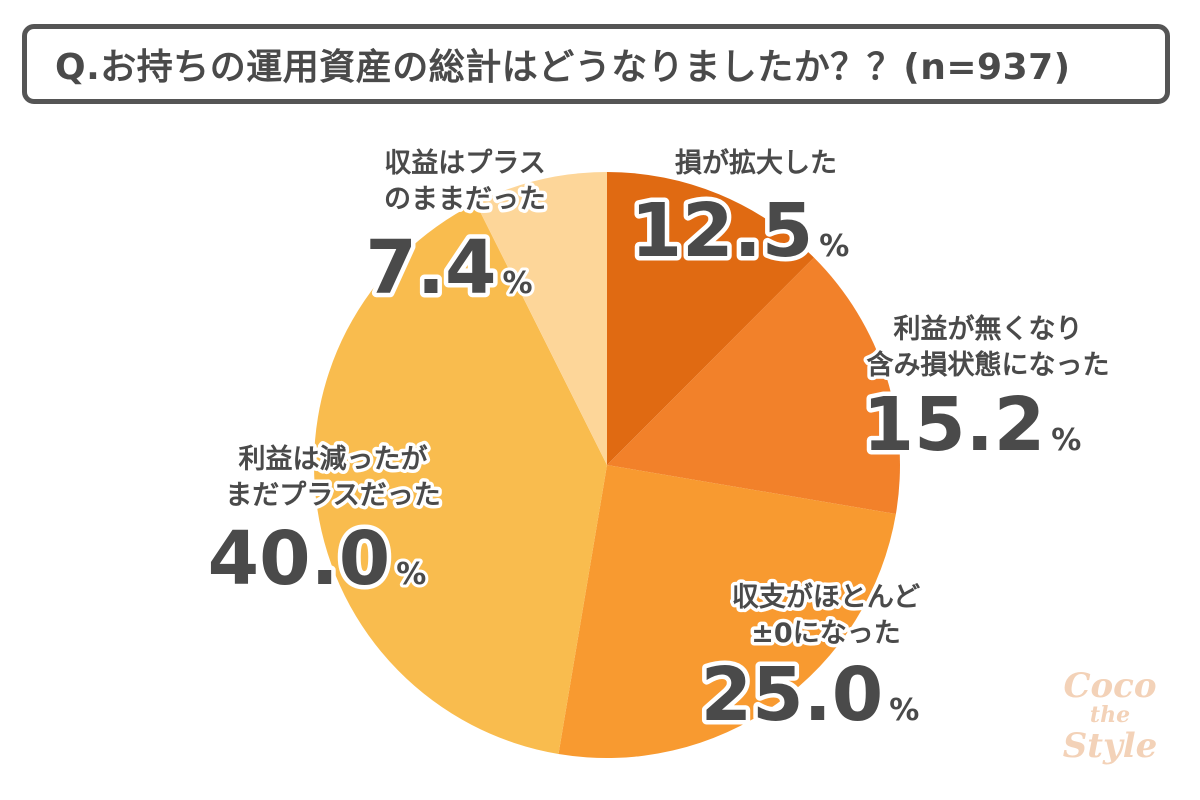 This screenshot has height=800, width=1200. What do you see at coordinates (756, 163) in the screenshot?
I see `slice-label-1-line-1: 損が拡大した` at bounding box center [756, 163].